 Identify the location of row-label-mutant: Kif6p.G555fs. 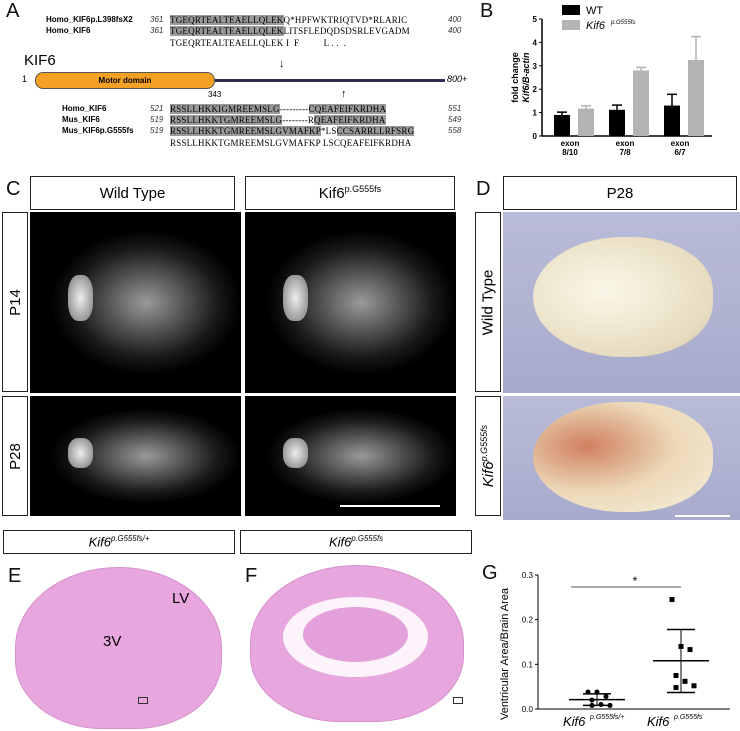
(488, 456).